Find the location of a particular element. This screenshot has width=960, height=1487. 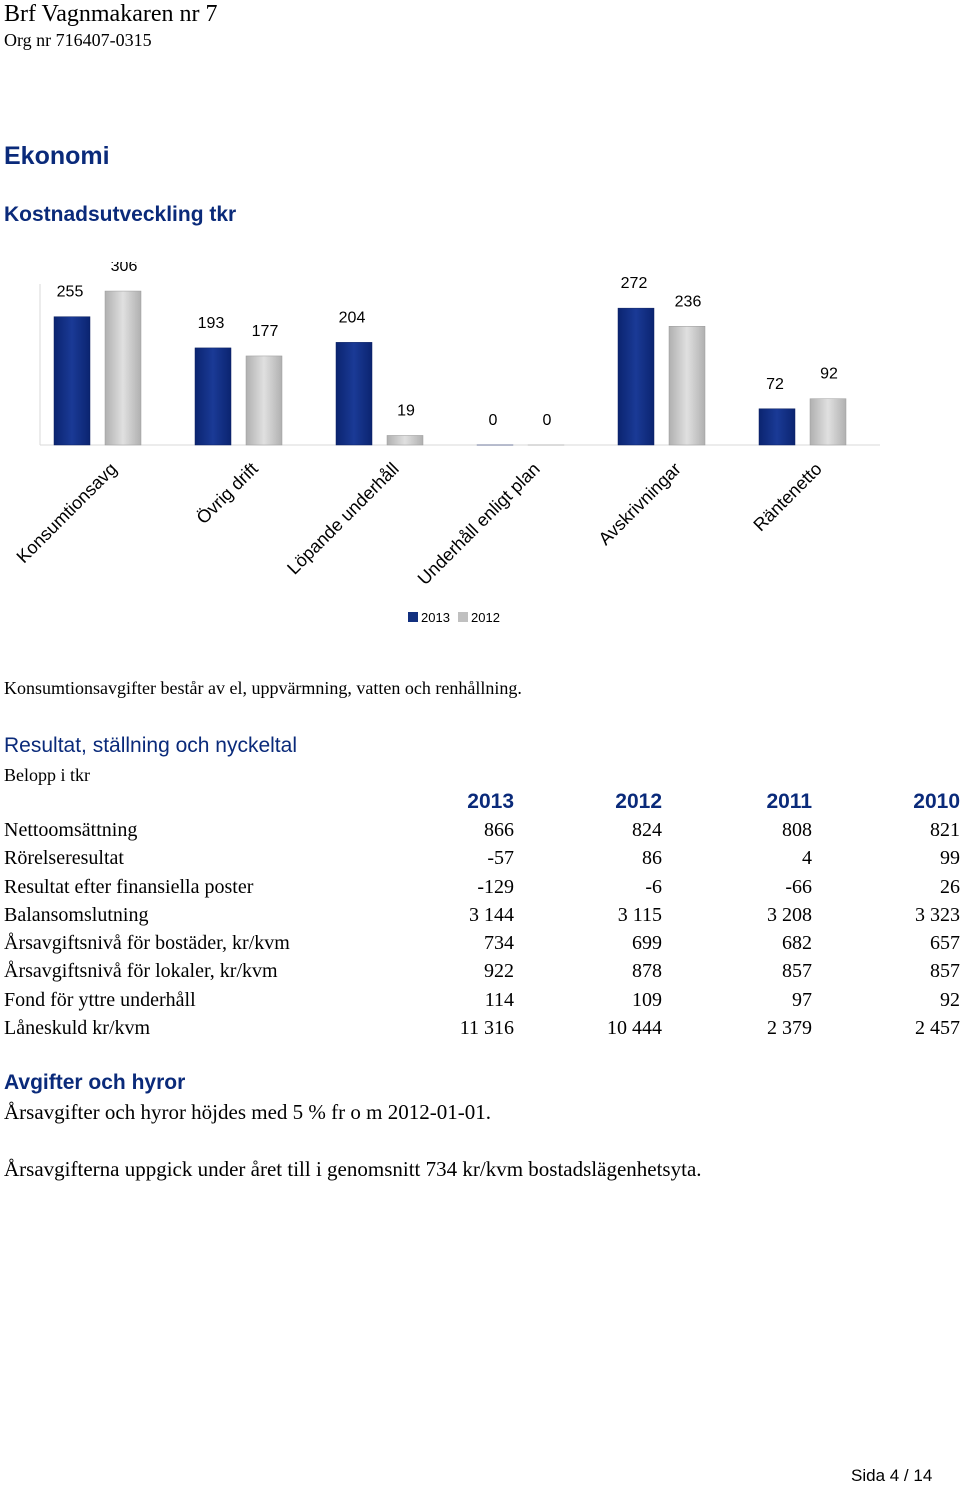

row-value: 3 323 is located at coordinates (937, 914).